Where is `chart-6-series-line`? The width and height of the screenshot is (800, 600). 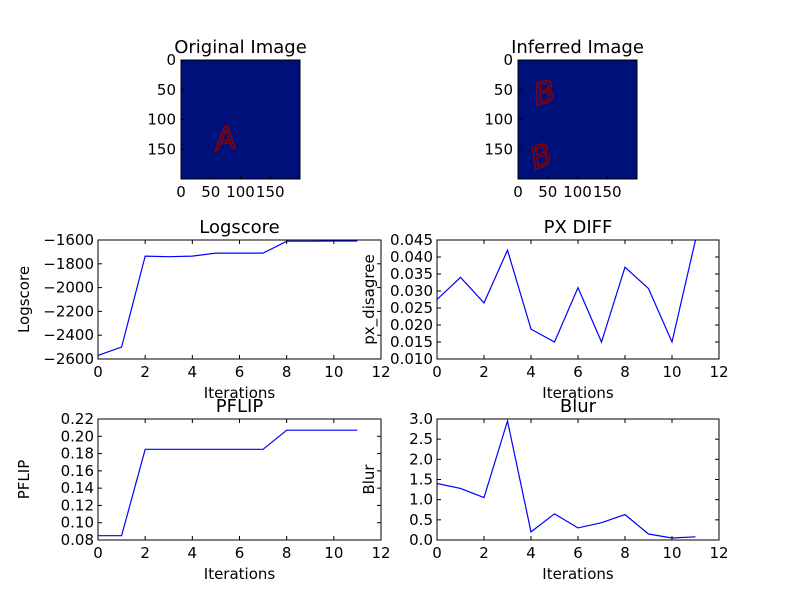 chart-6-series-line is located at coordinates (566, 478).